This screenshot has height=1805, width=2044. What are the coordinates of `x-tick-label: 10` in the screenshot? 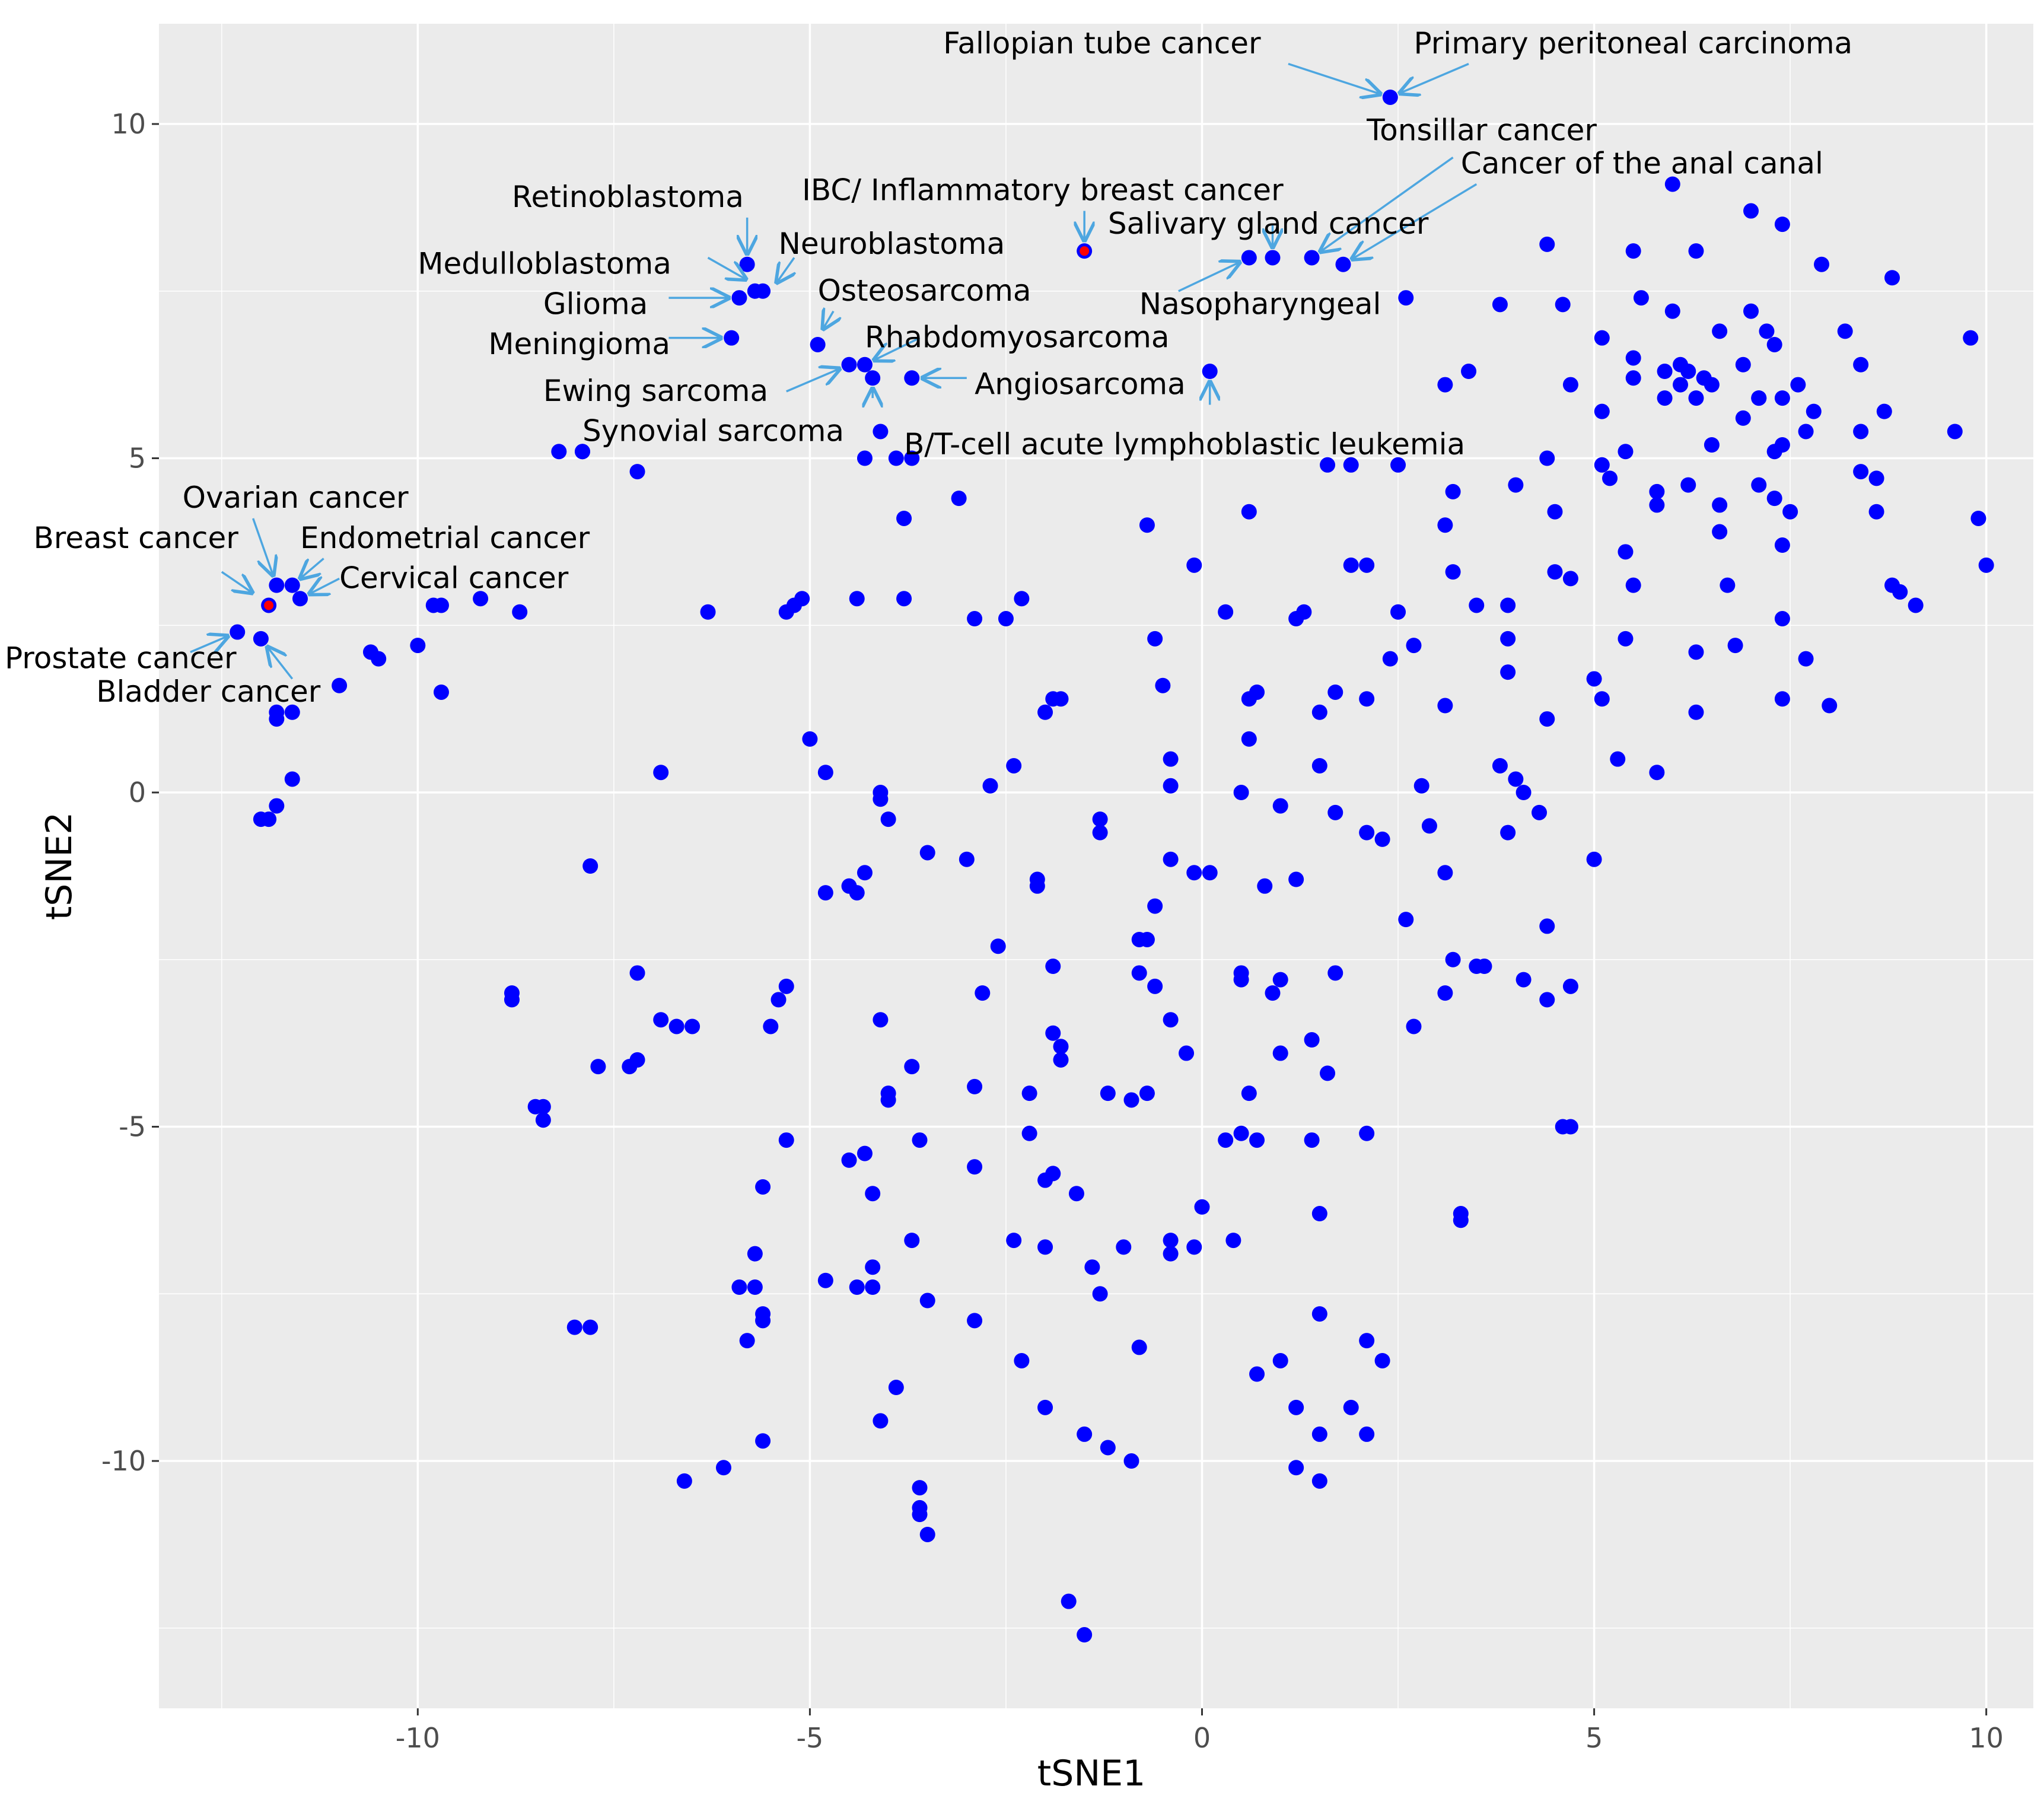 It's located at (1986, 1738).